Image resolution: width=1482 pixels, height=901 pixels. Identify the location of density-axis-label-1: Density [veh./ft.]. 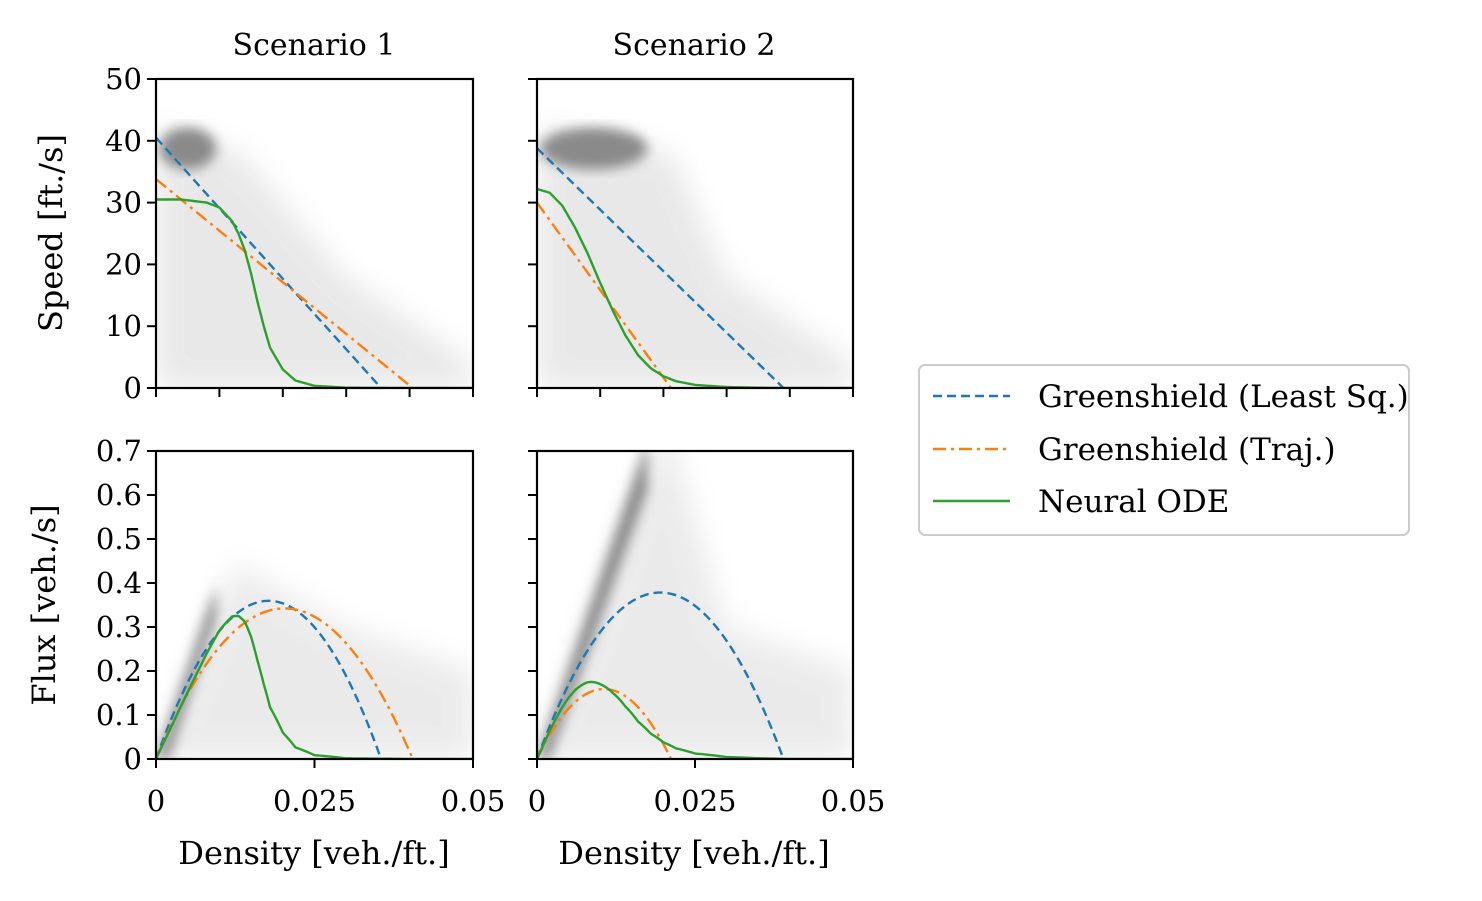
(313, 853).